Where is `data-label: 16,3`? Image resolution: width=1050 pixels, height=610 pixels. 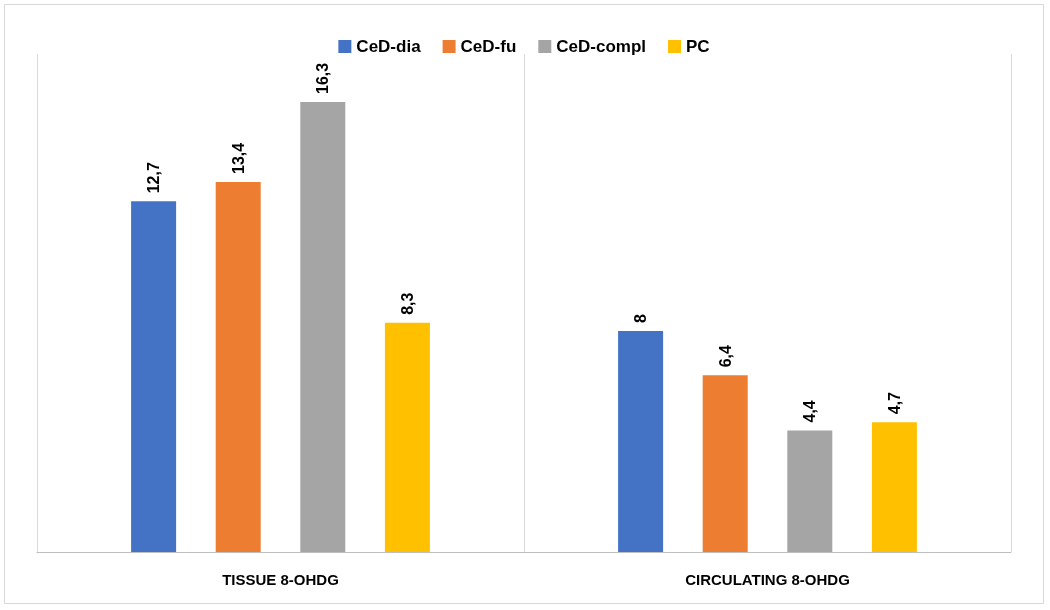
data-label: 16,3 is located at coordinates (323, 78).